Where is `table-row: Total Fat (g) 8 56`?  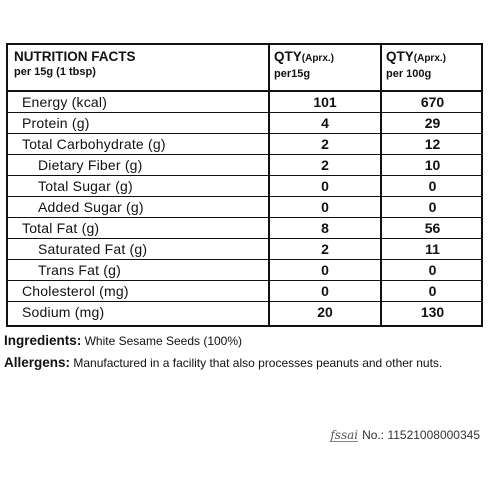
table-row: Total Fat (g) 8 56 is located at coordinates (244, 228).